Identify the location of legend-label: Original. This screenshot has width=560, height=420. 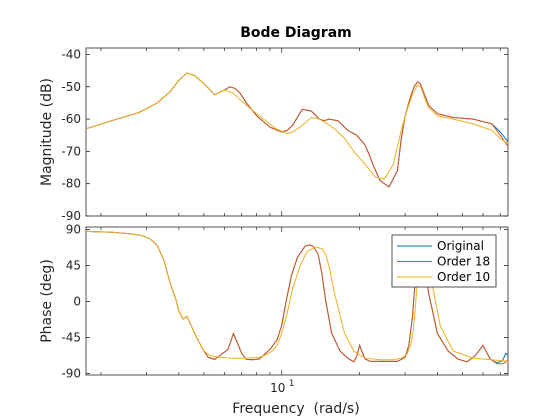
(460, 246).